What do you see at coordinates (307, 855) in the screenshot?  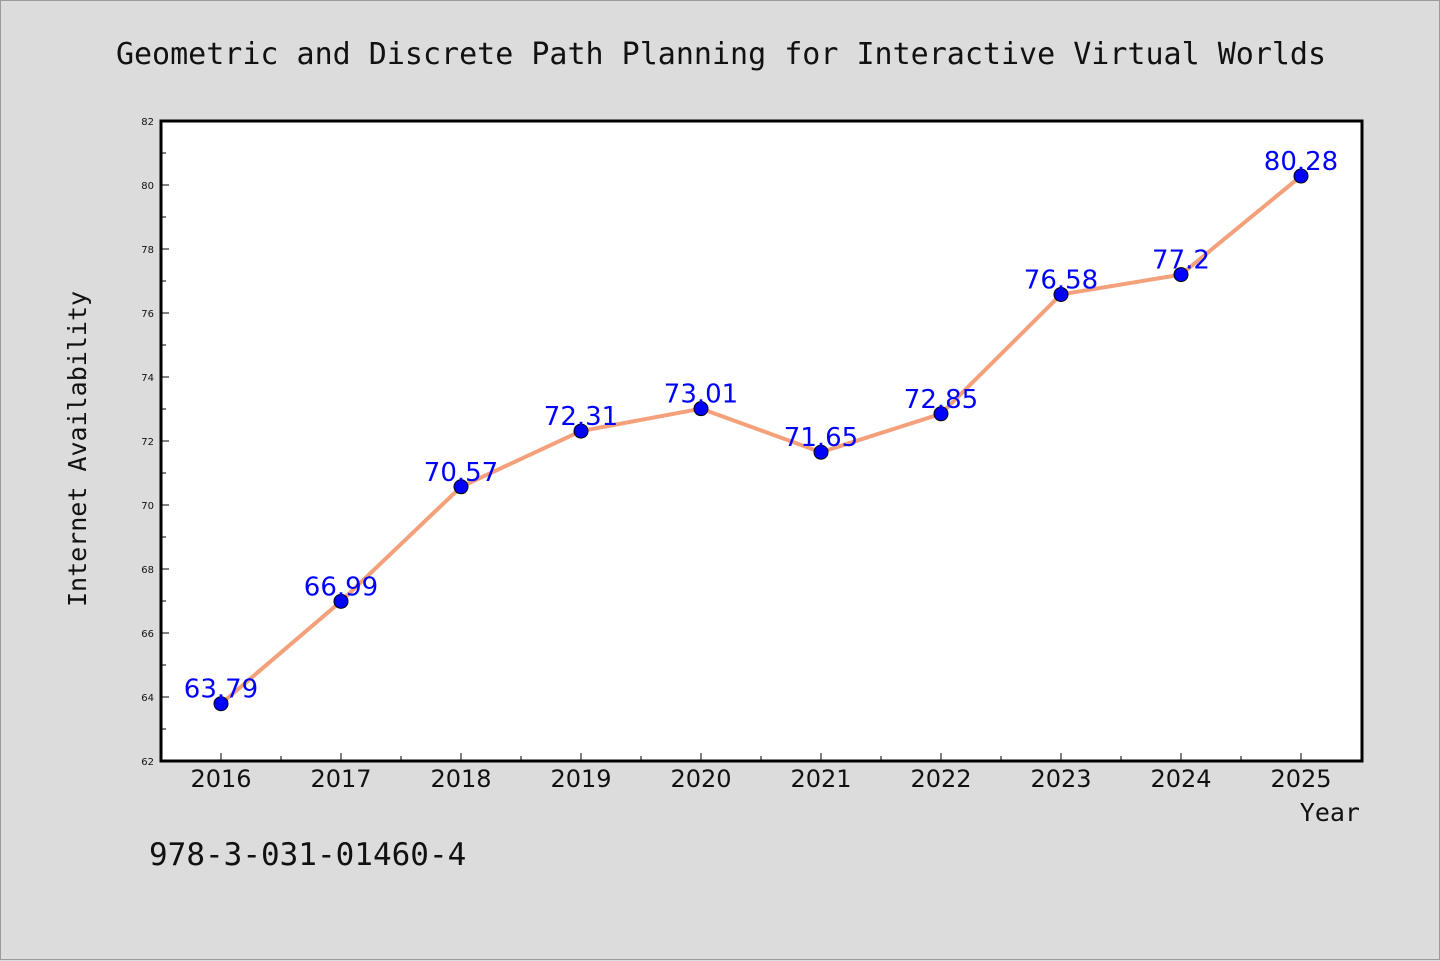 I see `isbn-text: 978-3-031-01460-4` at bounding box center [307, 855].